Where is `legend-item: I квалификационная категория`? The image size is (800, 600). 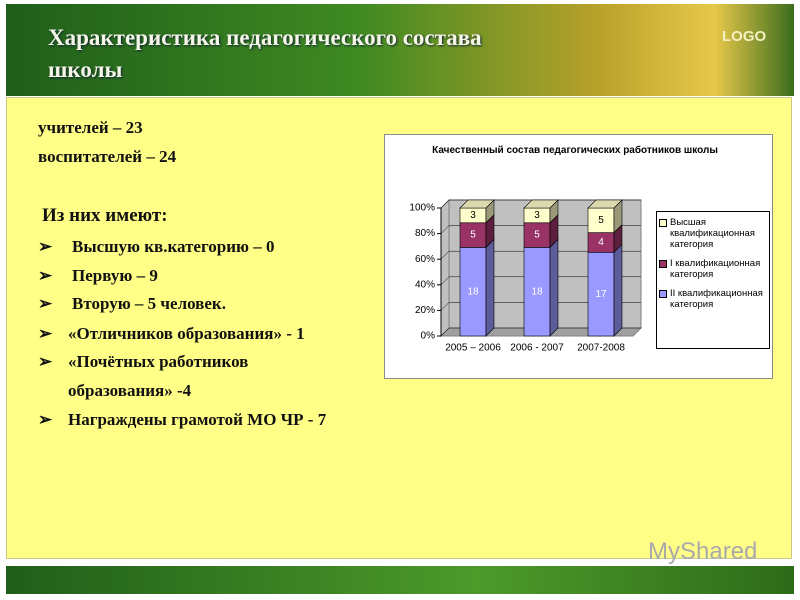
legend-item: I квалификационная категория is located at coordinates (713, 269).